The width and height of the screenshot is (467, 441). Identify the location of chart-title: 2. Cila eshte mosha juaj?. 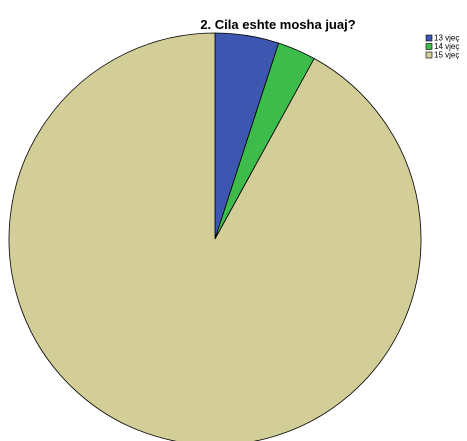
(277, 24).